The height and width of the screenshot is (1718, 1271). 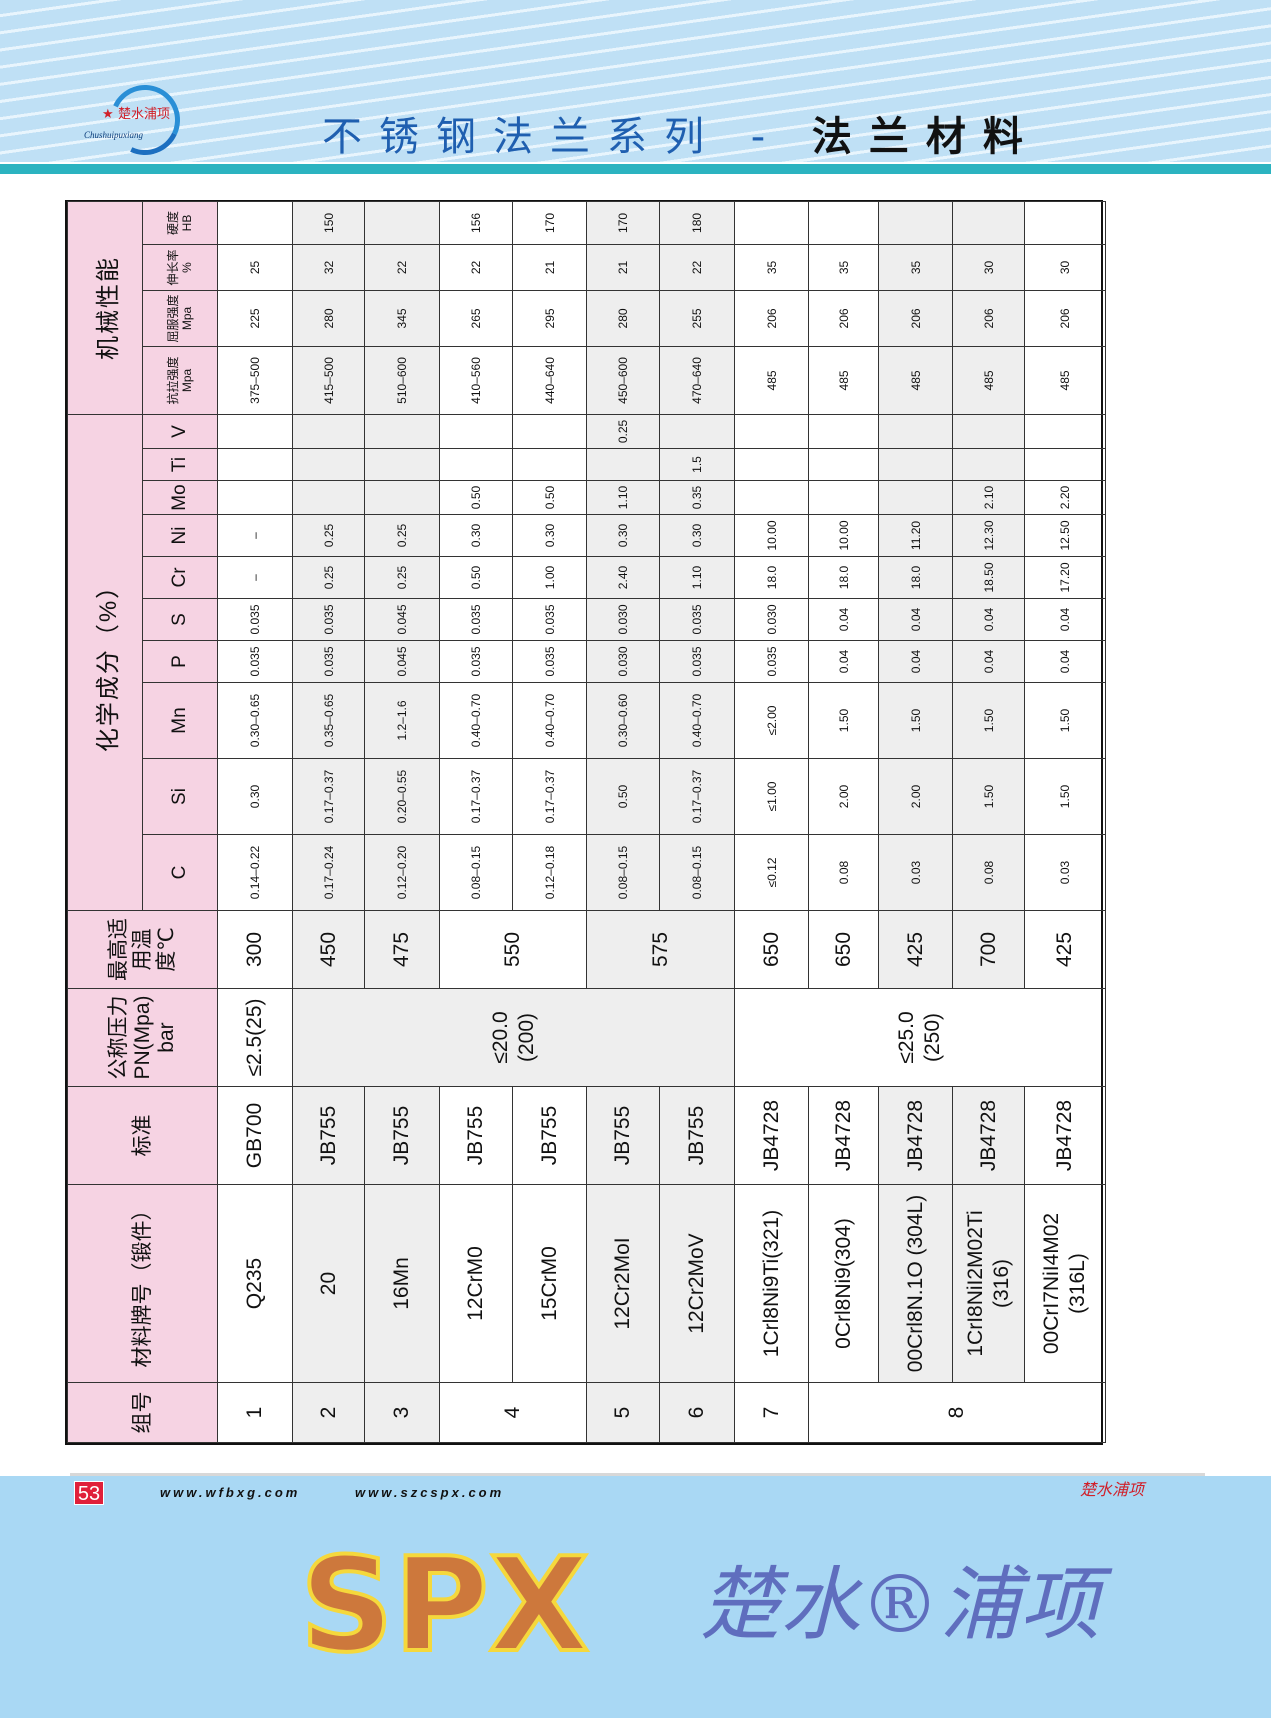 I want to click on chem-cr: 1.10, so click(x=697, y=577).